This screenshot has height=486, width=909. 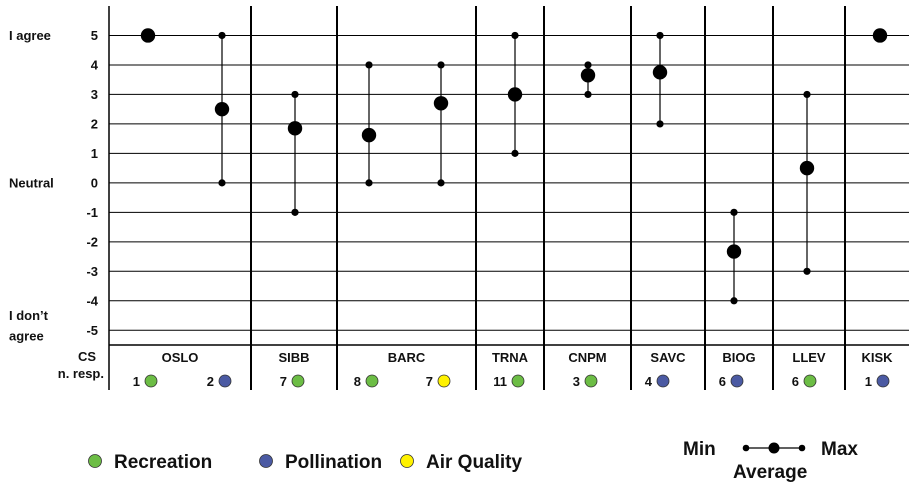 What do you see at coordinates (357, 381) in the screenshot?
I see `response-count: 8` at bounding box center [357, 381].